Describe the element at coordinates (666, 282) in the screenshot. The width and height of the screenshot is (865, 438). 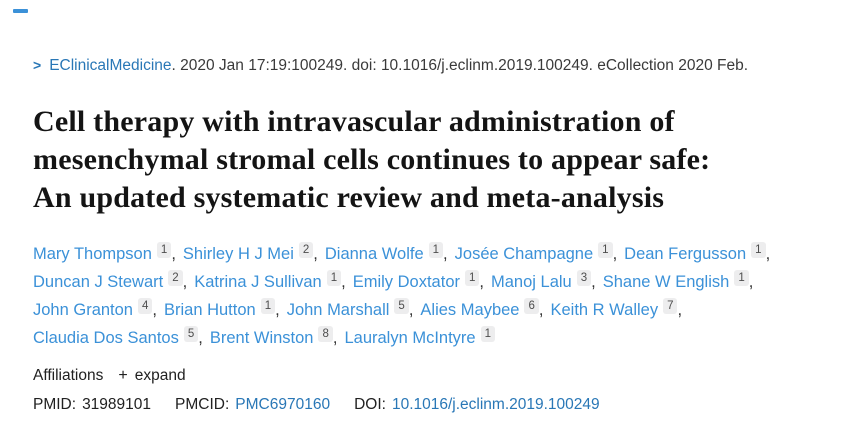
I see `author-link: Shane W English` at that location.